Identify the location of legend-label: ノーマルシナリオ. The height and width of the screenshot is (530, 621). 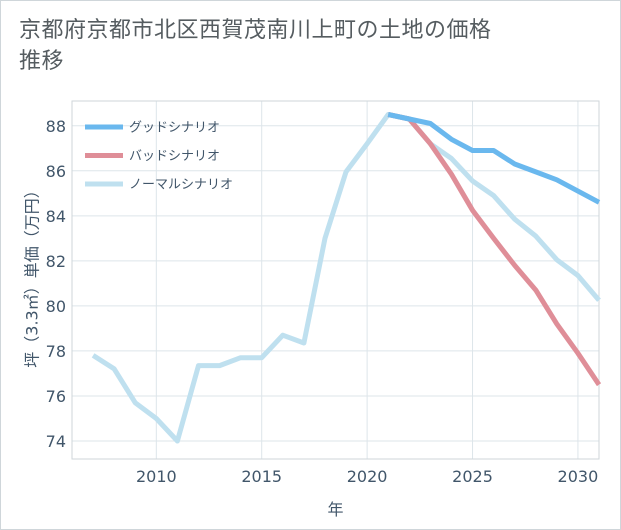
(181, 185).